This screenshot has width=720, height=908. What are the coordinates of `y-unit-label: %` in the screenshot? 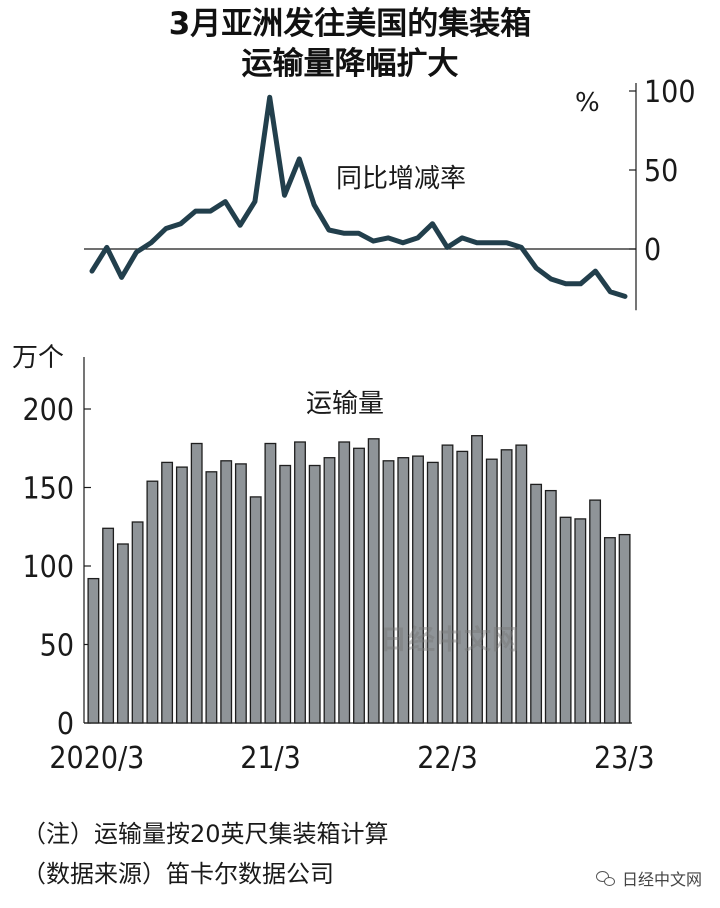 It's located at (587, 103).